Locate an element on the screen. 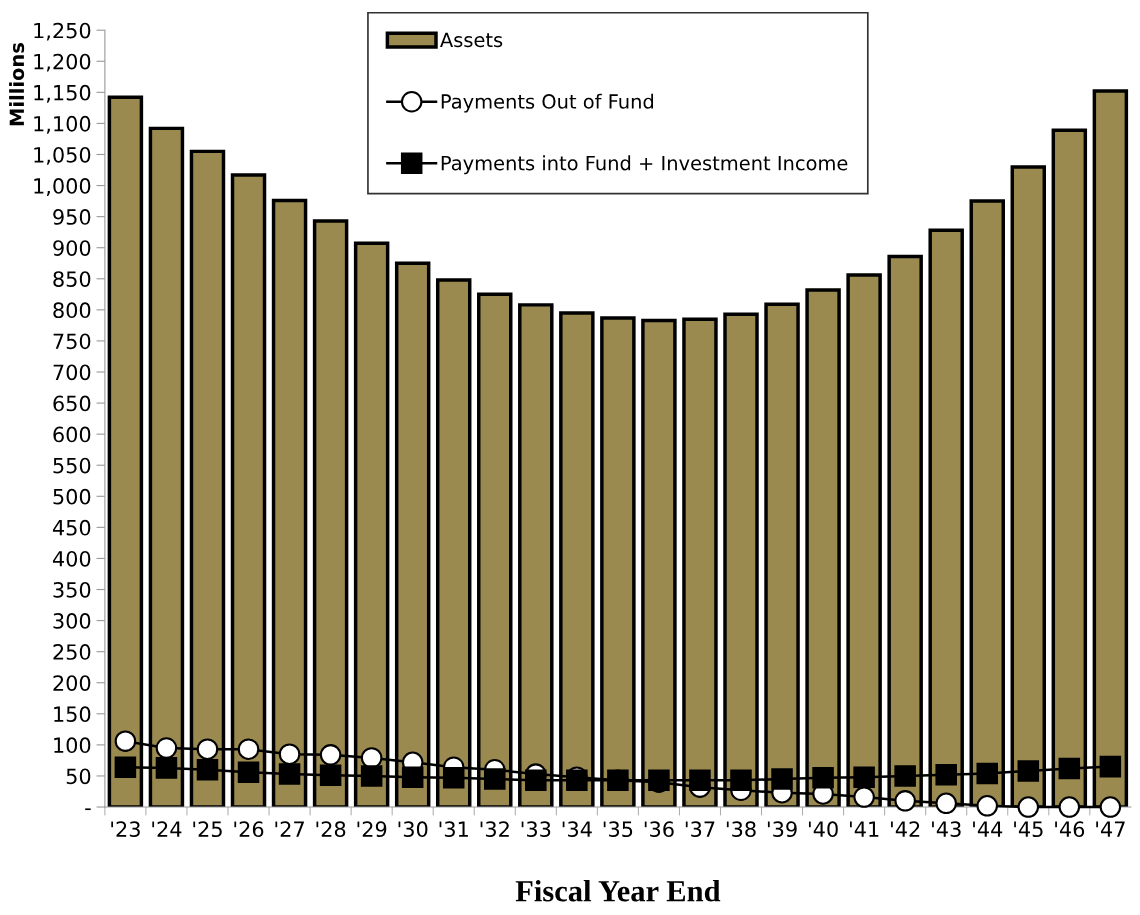  y-tick-label: 450 is located at coordinates (71, 527).